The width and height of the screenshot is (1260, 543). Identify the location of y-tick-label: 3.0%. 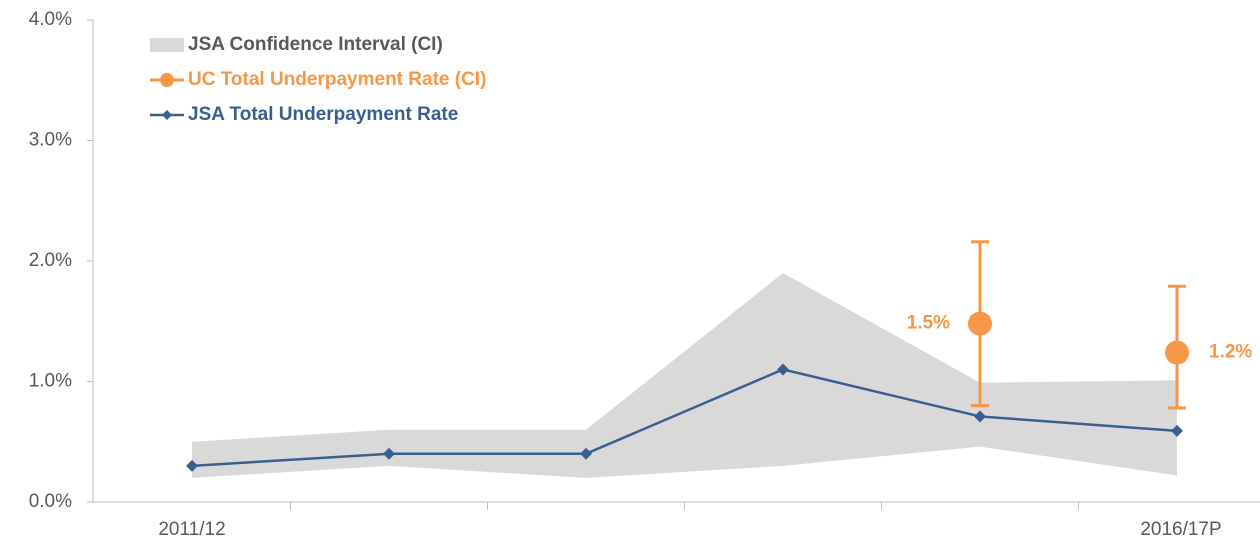
(50, 140).